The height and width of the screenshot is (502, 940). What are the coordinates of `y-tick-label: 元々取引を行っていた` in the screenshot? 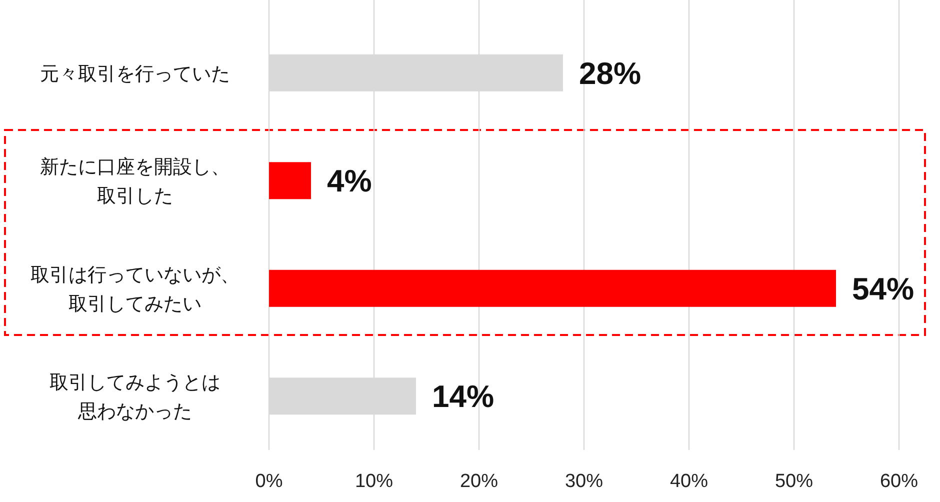 It's located at (135, 74).